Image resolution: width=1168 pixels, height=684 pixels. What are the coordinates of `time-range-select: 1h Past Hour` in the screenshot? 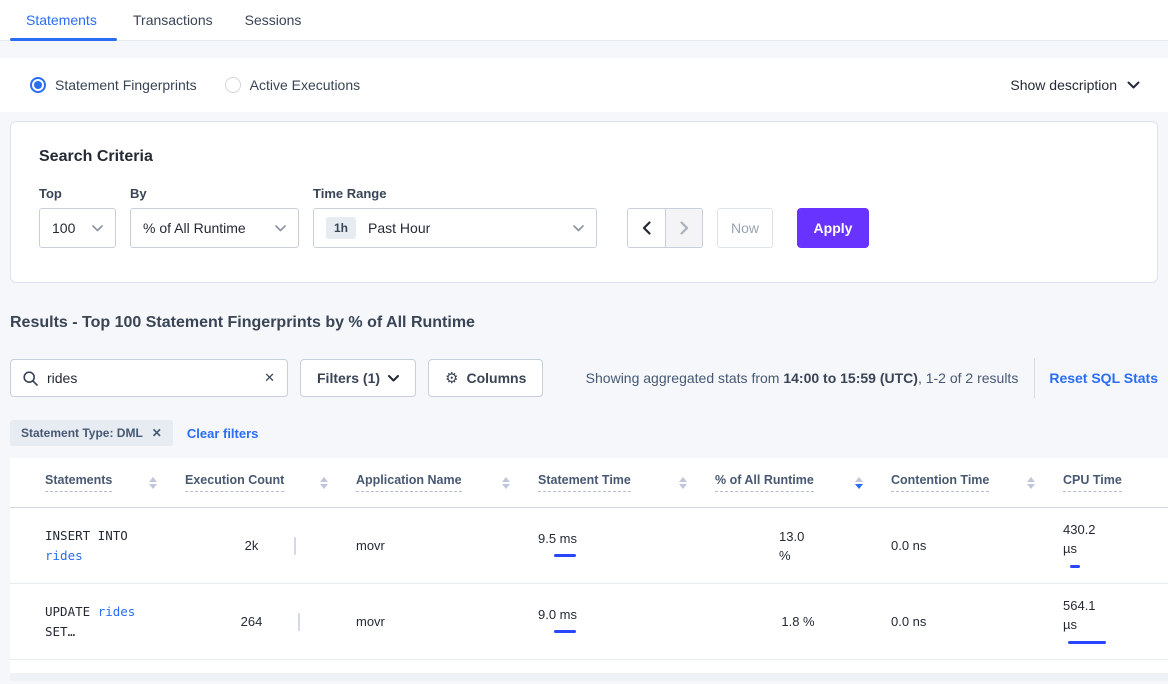 It's located at (455, 228).